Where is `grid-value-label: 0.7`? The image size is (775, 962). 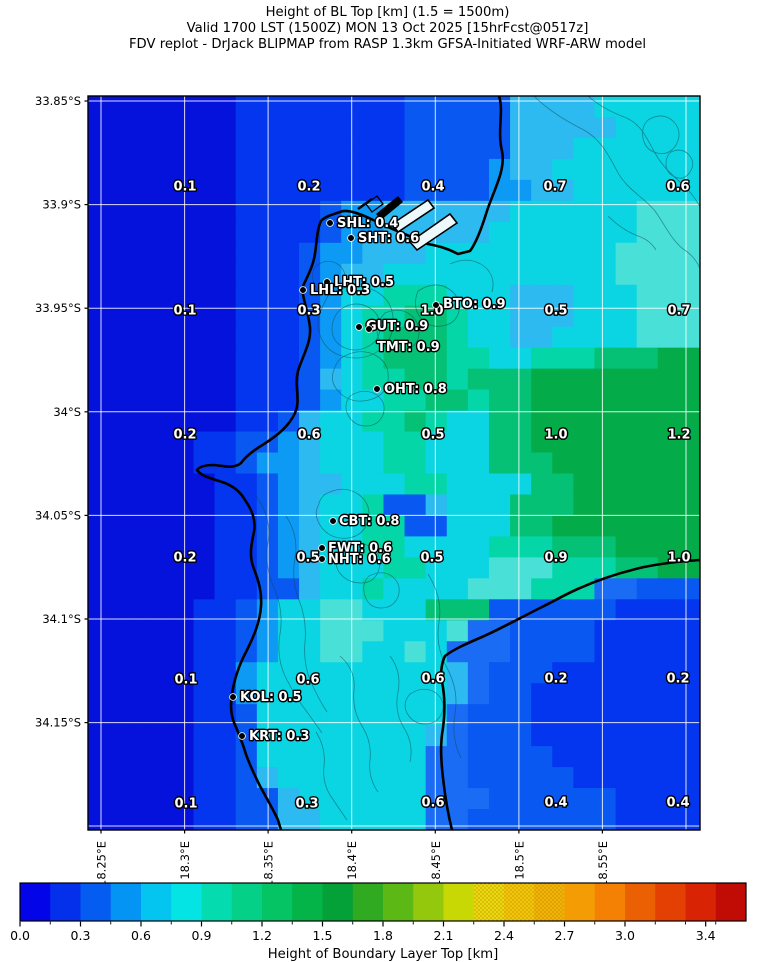
grid-value-label: 0.7 is located at coordinates (678, 311).